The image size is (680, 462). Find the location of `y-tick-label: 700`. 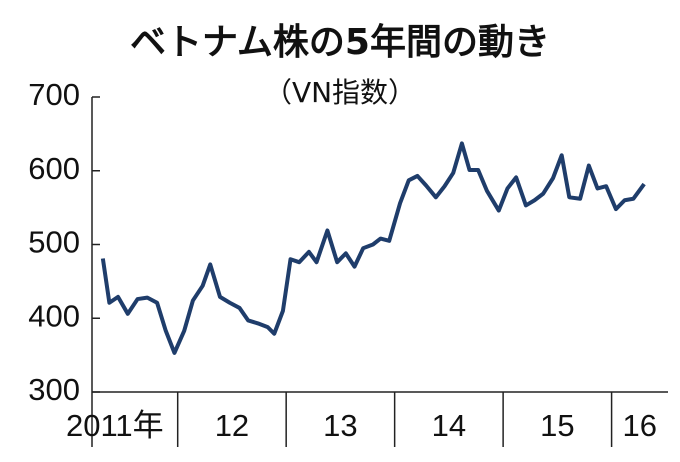

y-tick-label: 700 is located at coordinates (54, 94).